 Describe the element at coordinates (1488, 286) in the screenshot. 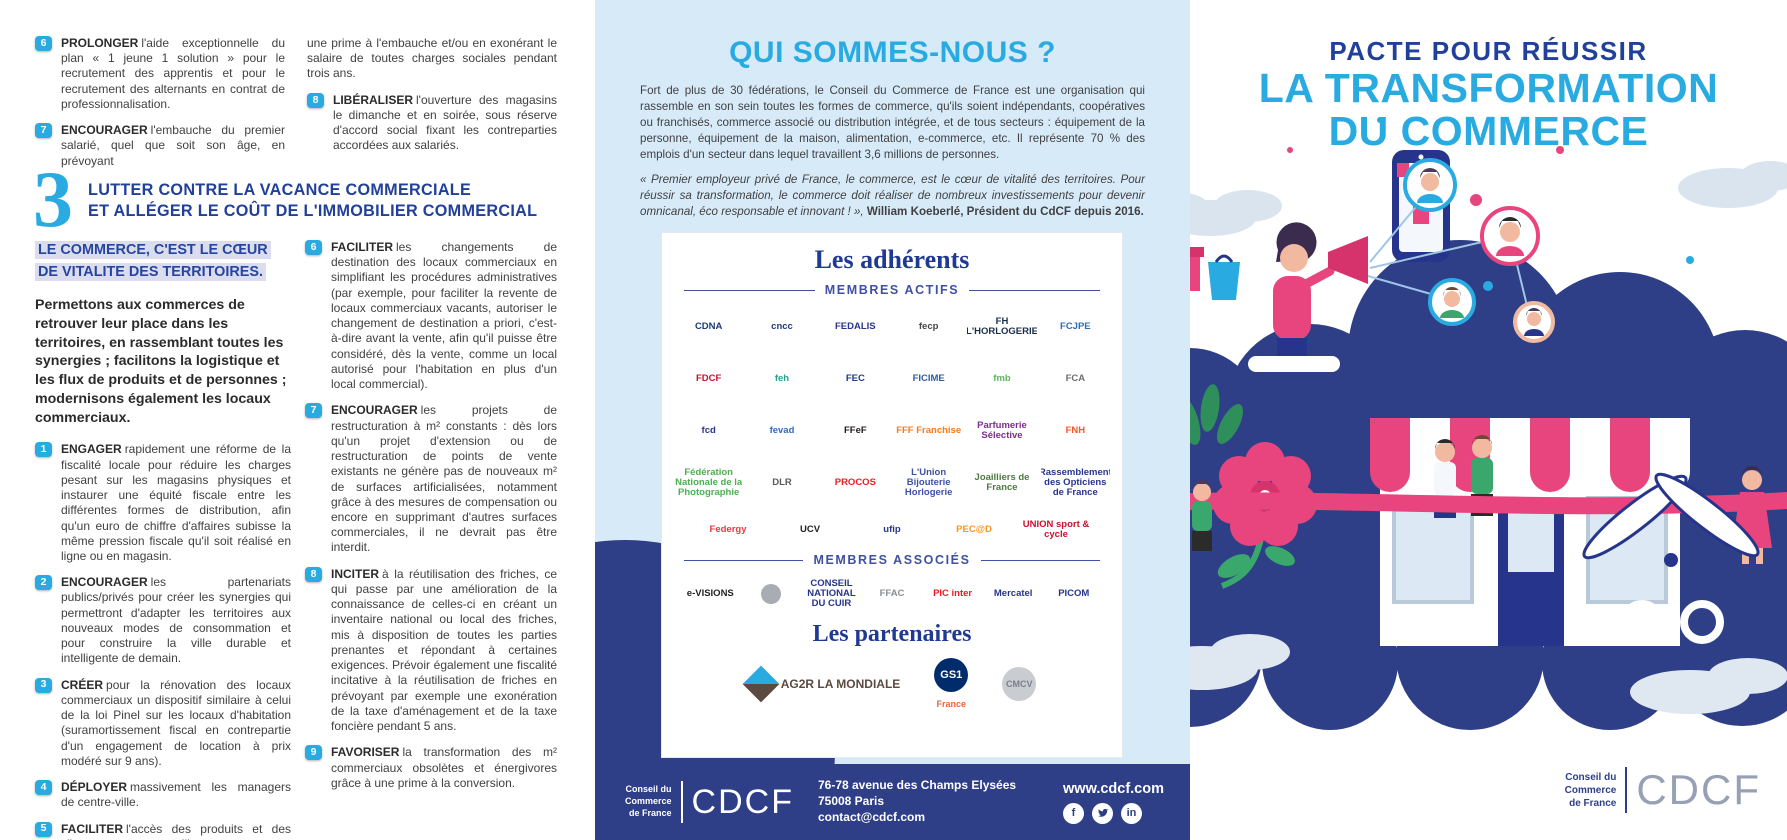

I see `like-dot` at that location.